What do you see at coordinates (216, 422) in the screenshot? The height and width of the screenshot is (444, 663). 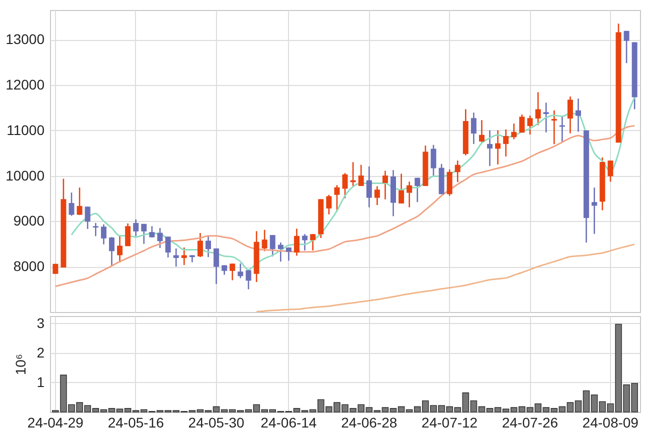 I see `x-tick-label: 24-05-30` at bounding box center [216, 422].